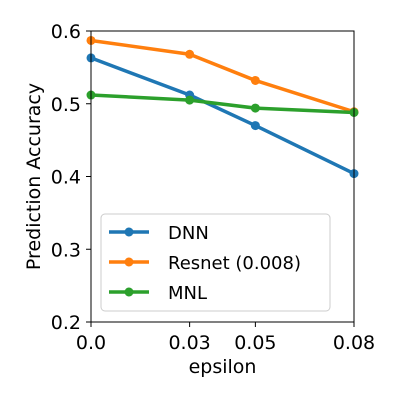  What do you see at coordinates (66, 32) in the screenshot?
I see `y-tick-label: 0.6` at bounding box center [66, 32].